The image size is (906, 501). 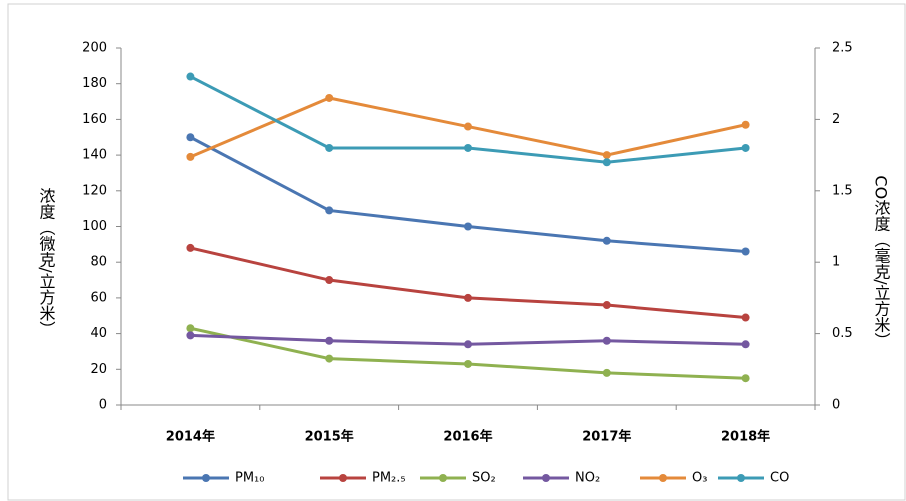 What do you see at coordinates (881, 261) in the screenshot?
I see `y2-axis-label: CO浓度（毫克/立方米）` at bounding box center [881, 261].